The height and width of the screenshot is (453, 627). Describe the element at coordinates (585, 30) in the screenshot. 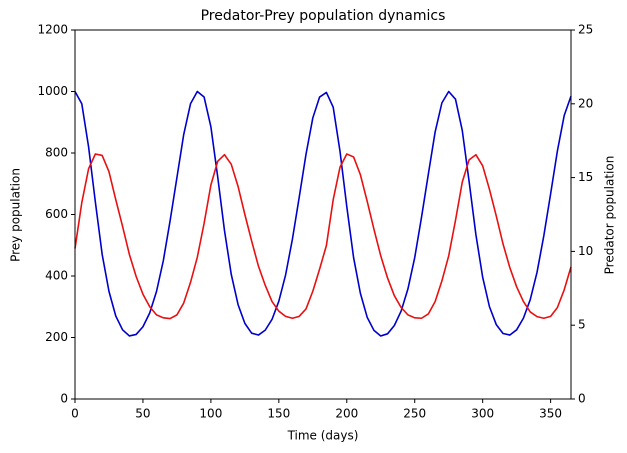

I see `y2-tick-label: 25` at that location.